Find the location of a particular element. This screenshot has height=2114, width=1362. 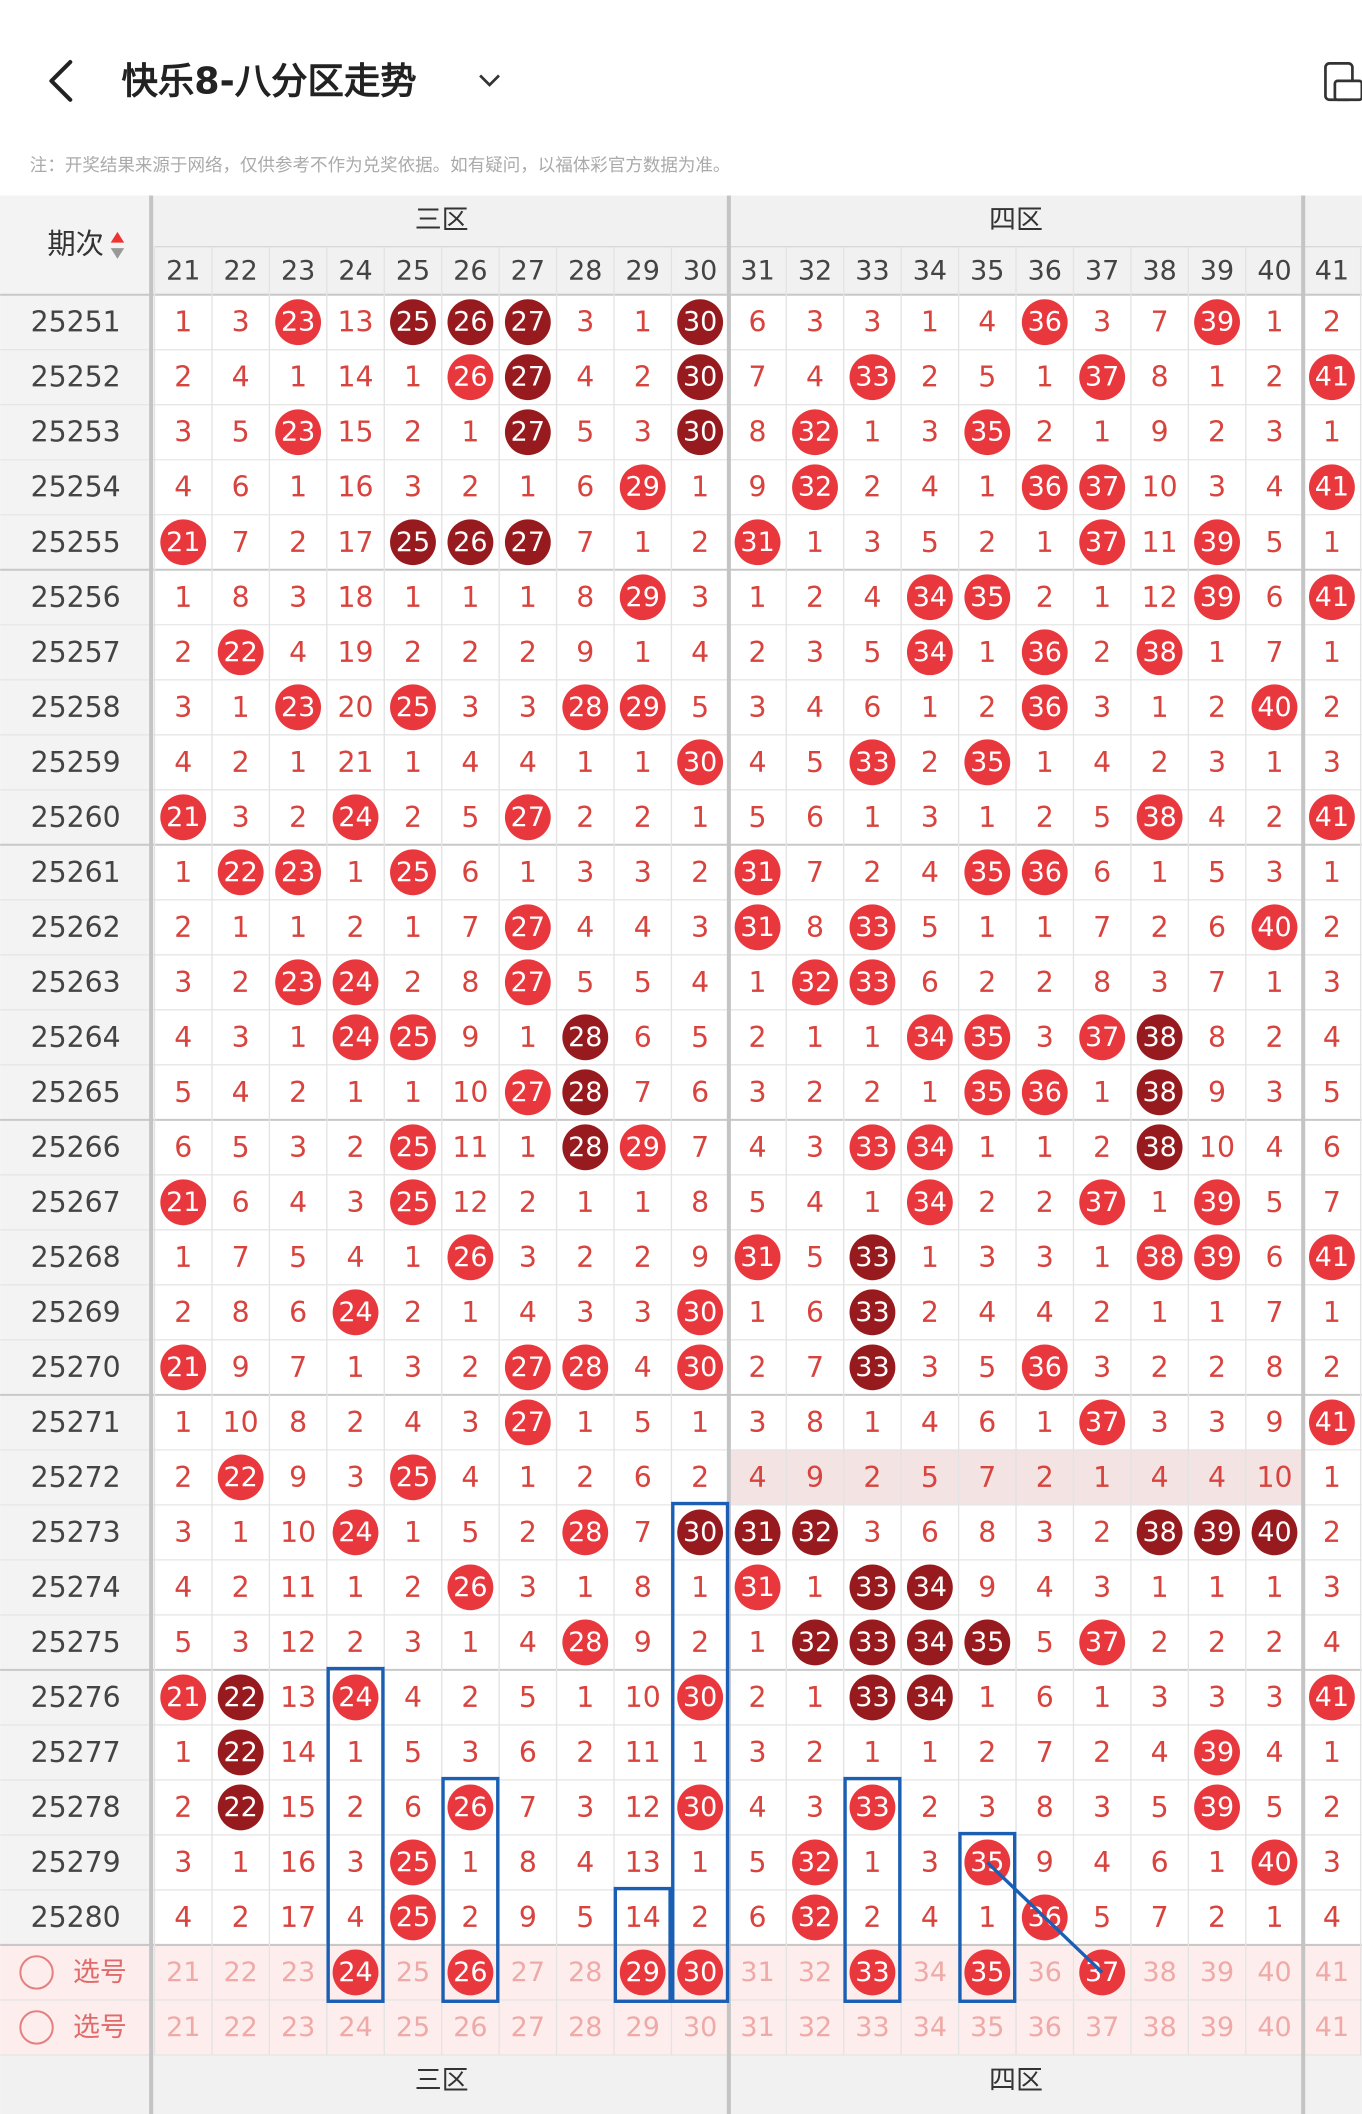

miss-count: 6 is located at coordinates (1160, 1862).